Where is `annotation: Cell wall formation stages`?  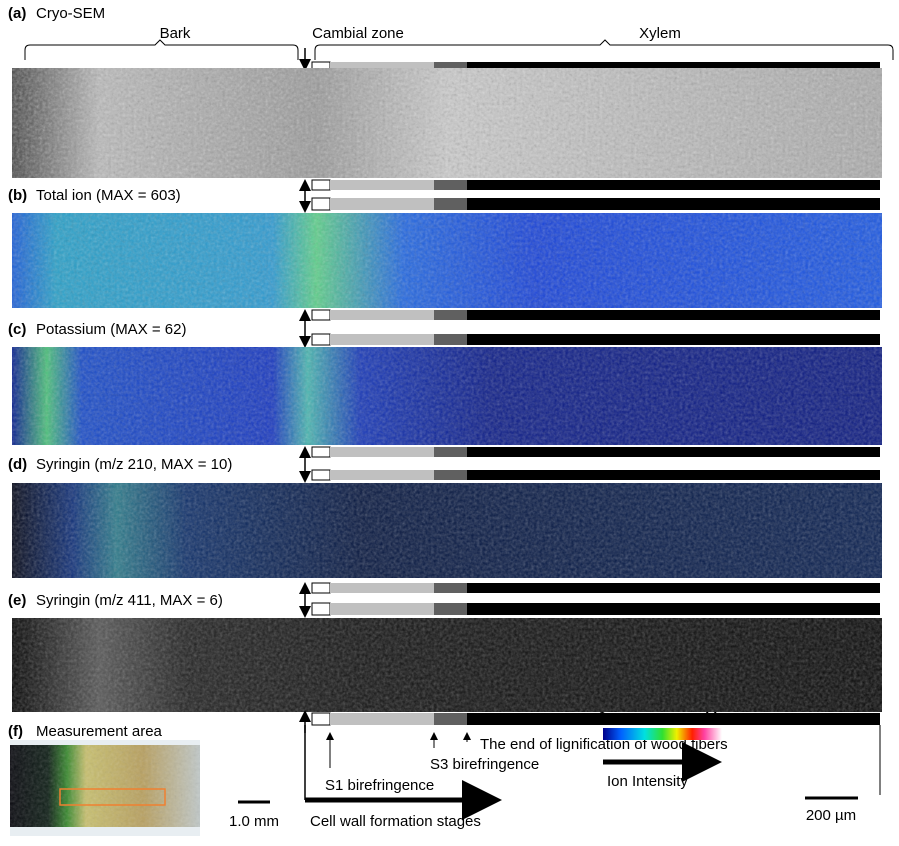
annotation: Cell wall formation stages is located at coordinates (395, 821).